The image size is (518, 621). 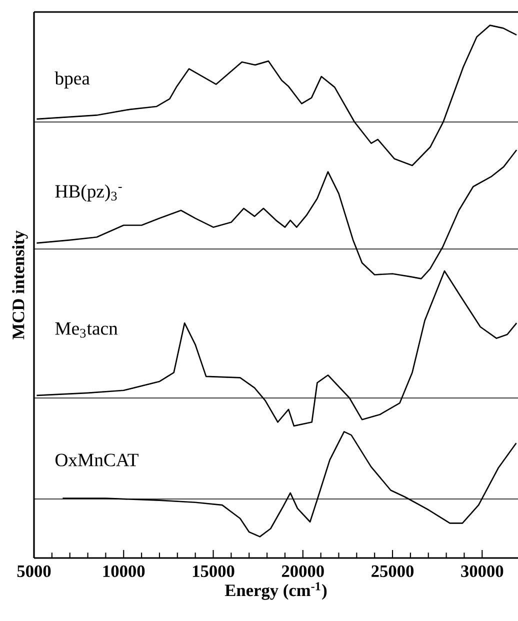 I want to click on text: Me$_{3}$tacn, so click(x=86, y=330).